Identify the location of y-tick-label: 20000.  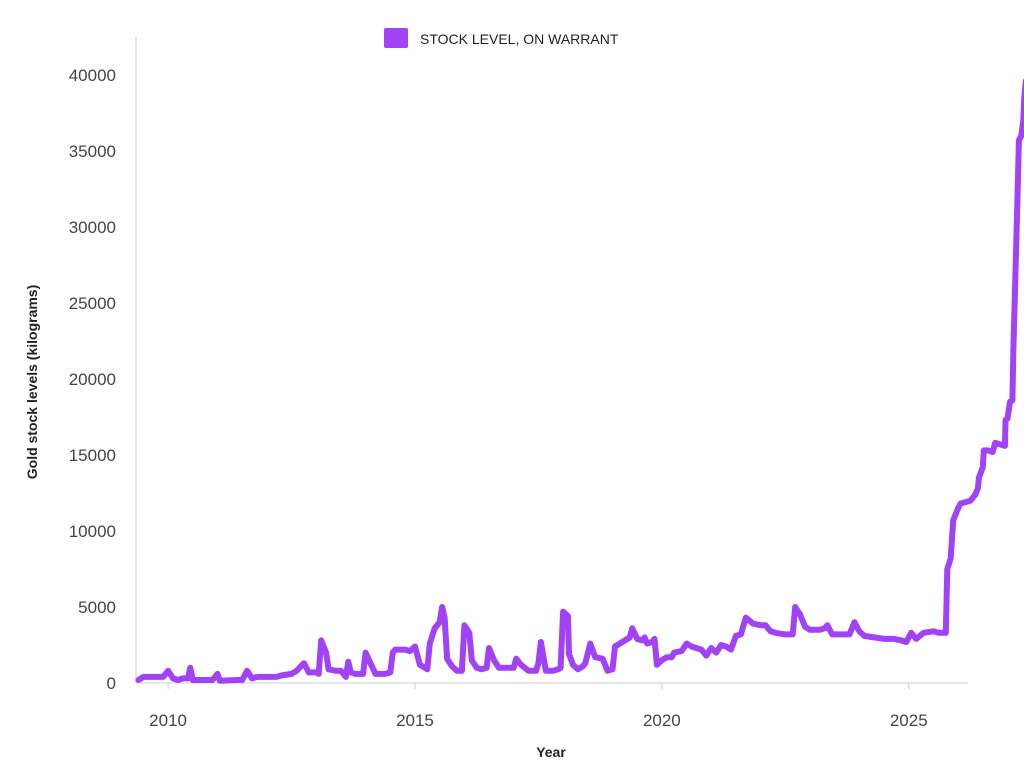
(92, 379).